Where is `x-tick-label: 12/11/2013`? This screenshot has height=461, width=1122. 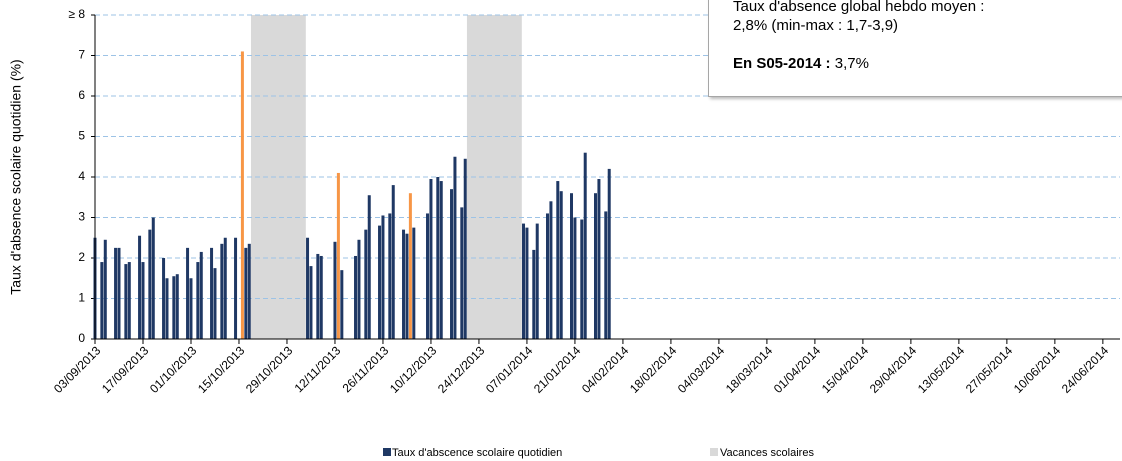
x-tick-label: 12/11/2013 is located at coordinates (318, 369).